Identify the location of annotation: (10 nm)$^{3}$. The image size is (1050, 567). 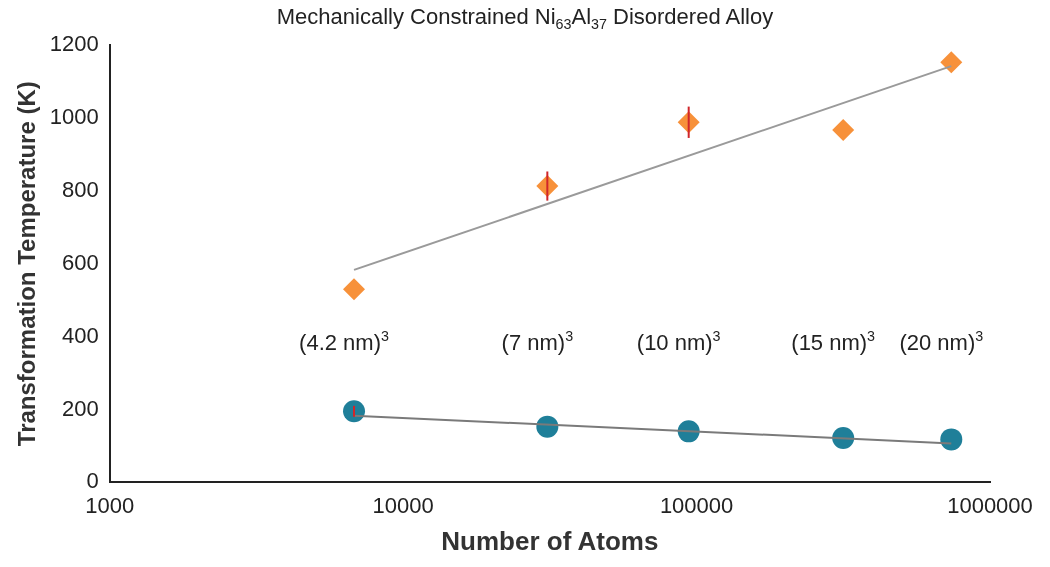
(678, 342).